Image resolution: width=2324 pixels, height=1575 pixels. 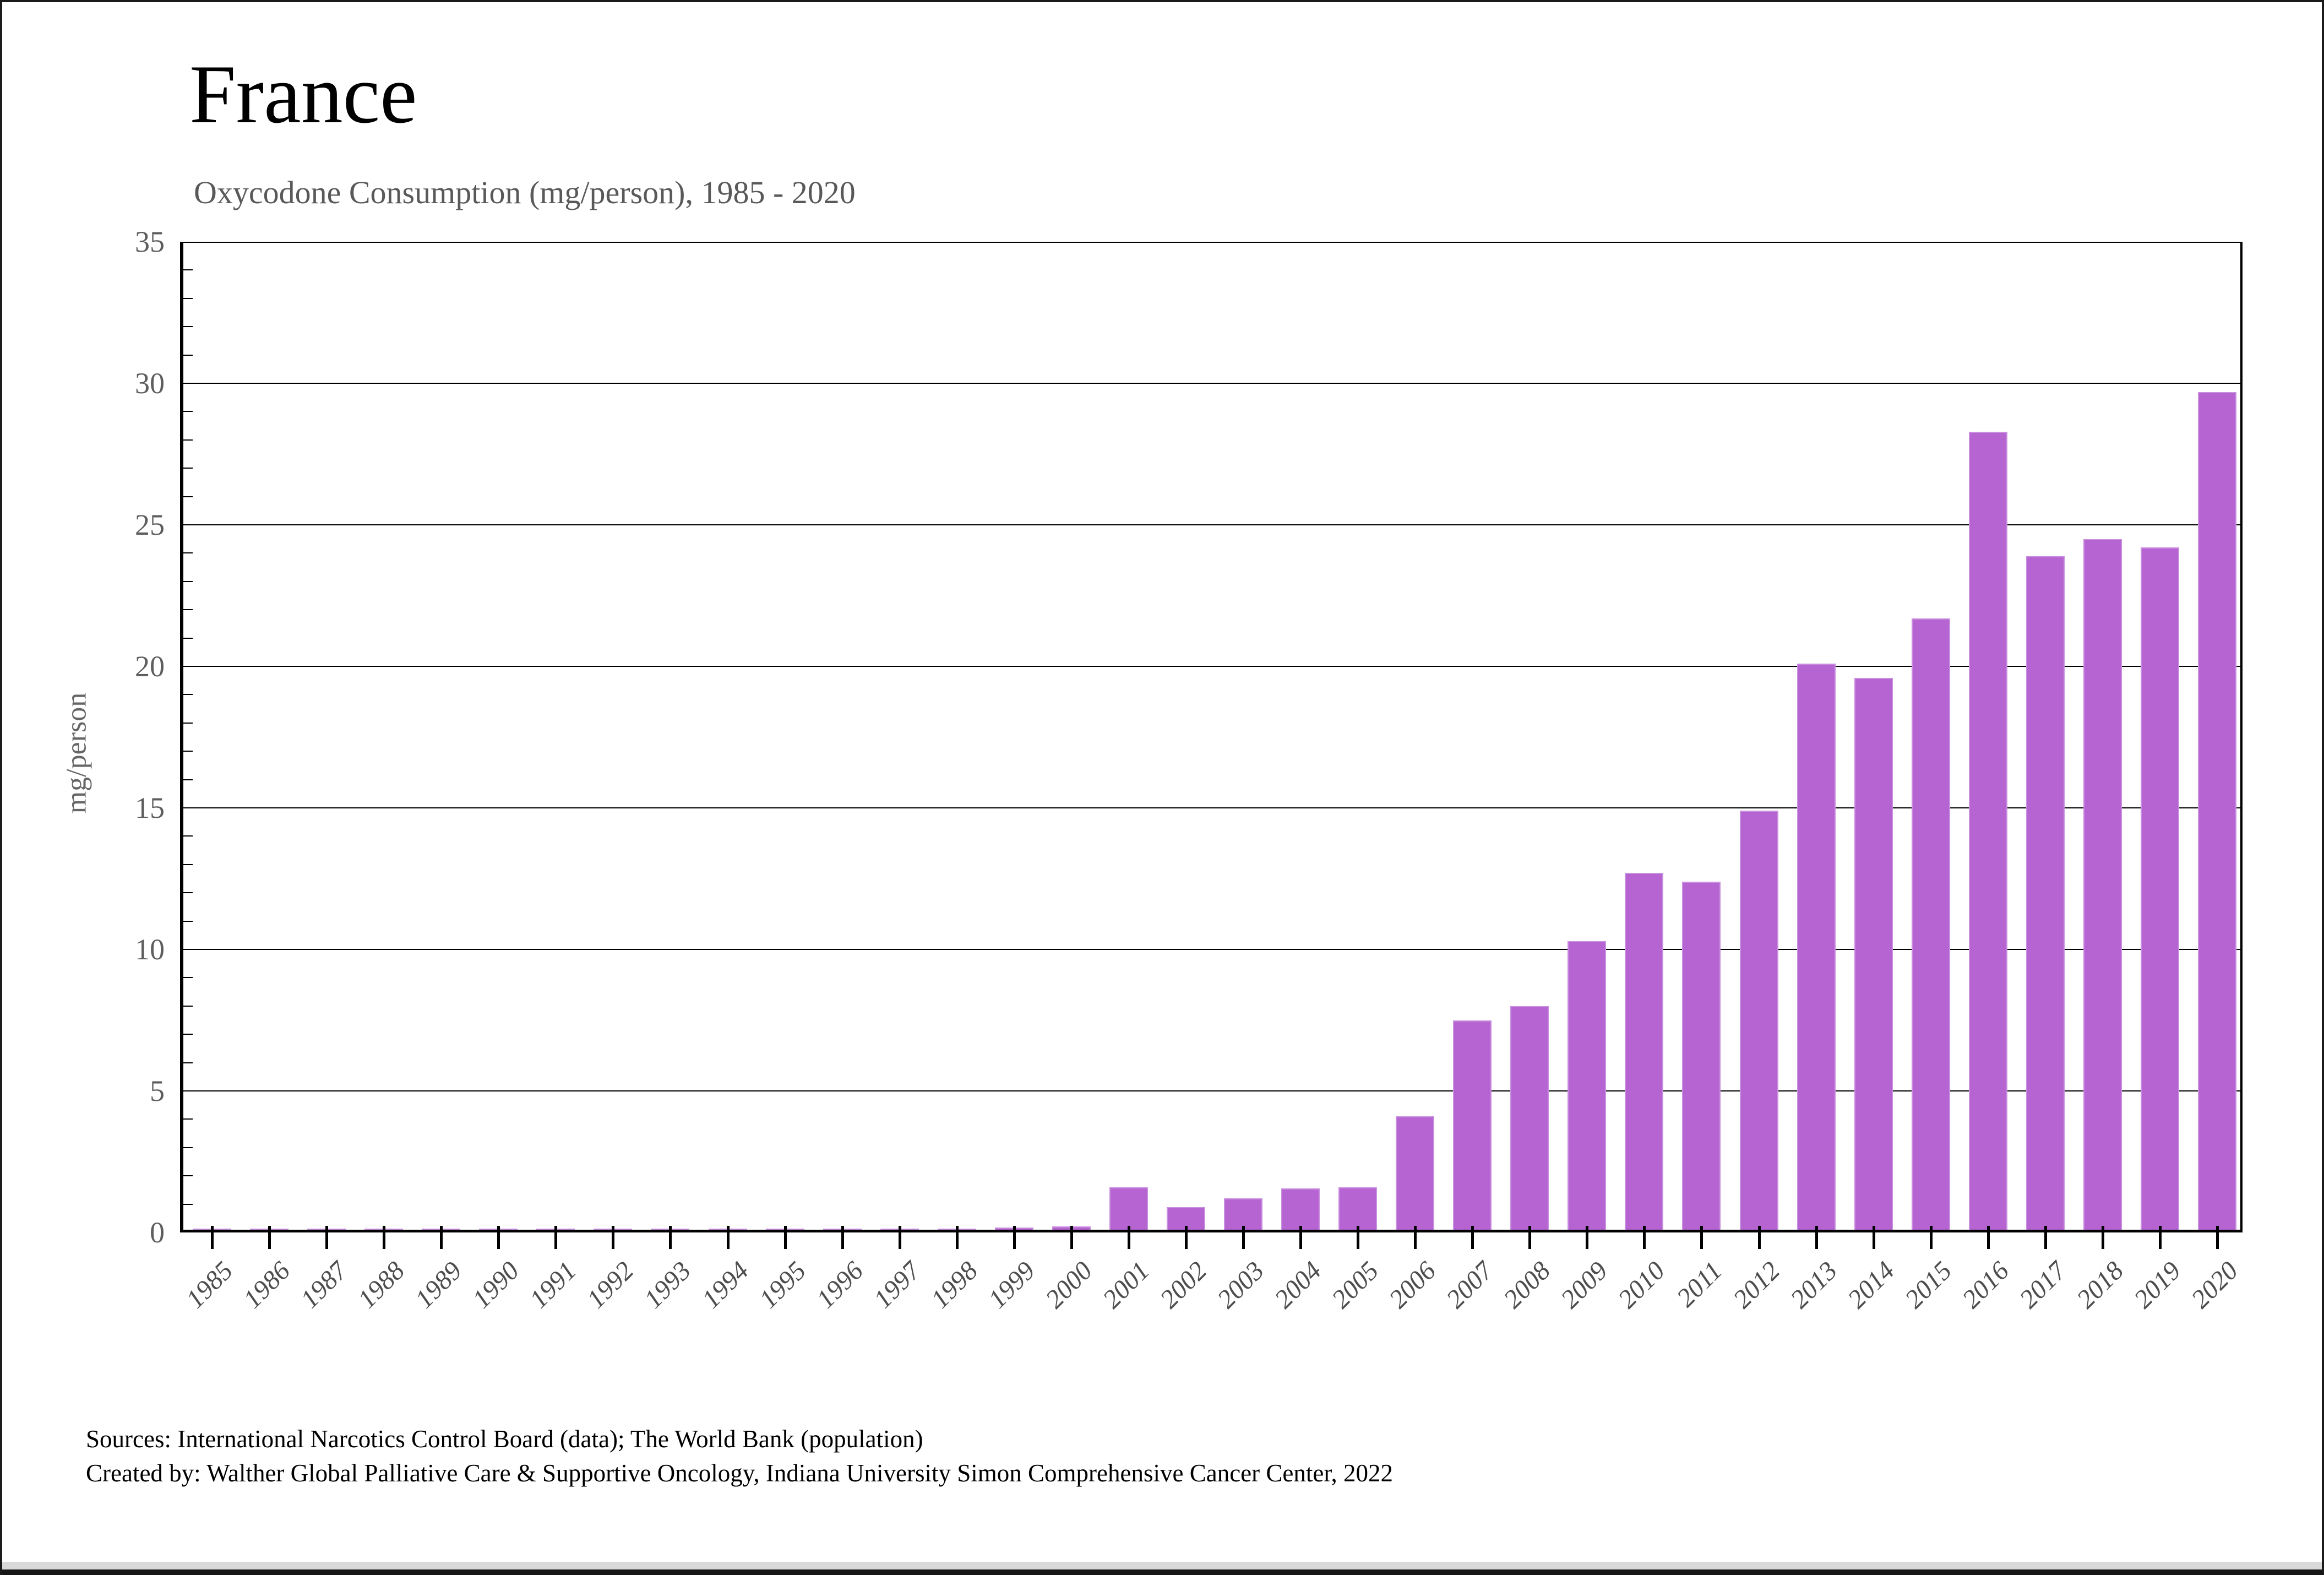 I want to click on x-tick-1987, so click(x=327, y=1238).